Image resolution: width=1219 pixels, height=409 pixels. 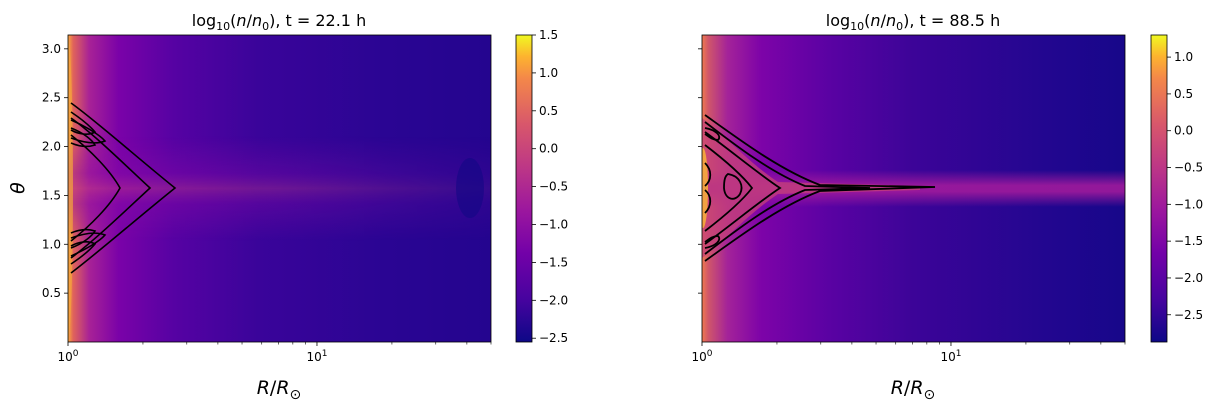 What do you see at coordinates (51, 293) in the screenshot?
I see `y-tick-label: 0.5` at bounding box center [51, 293].